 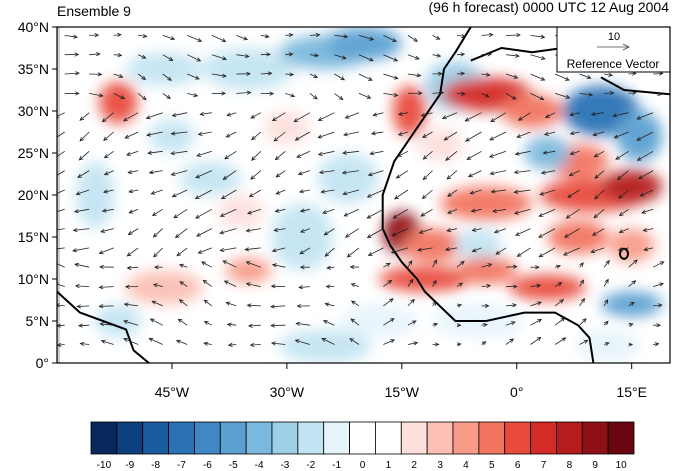 I want to click on longitude-axis: 45°W 30°W 15°W 0° 15°E, so click(x=401, y=381).